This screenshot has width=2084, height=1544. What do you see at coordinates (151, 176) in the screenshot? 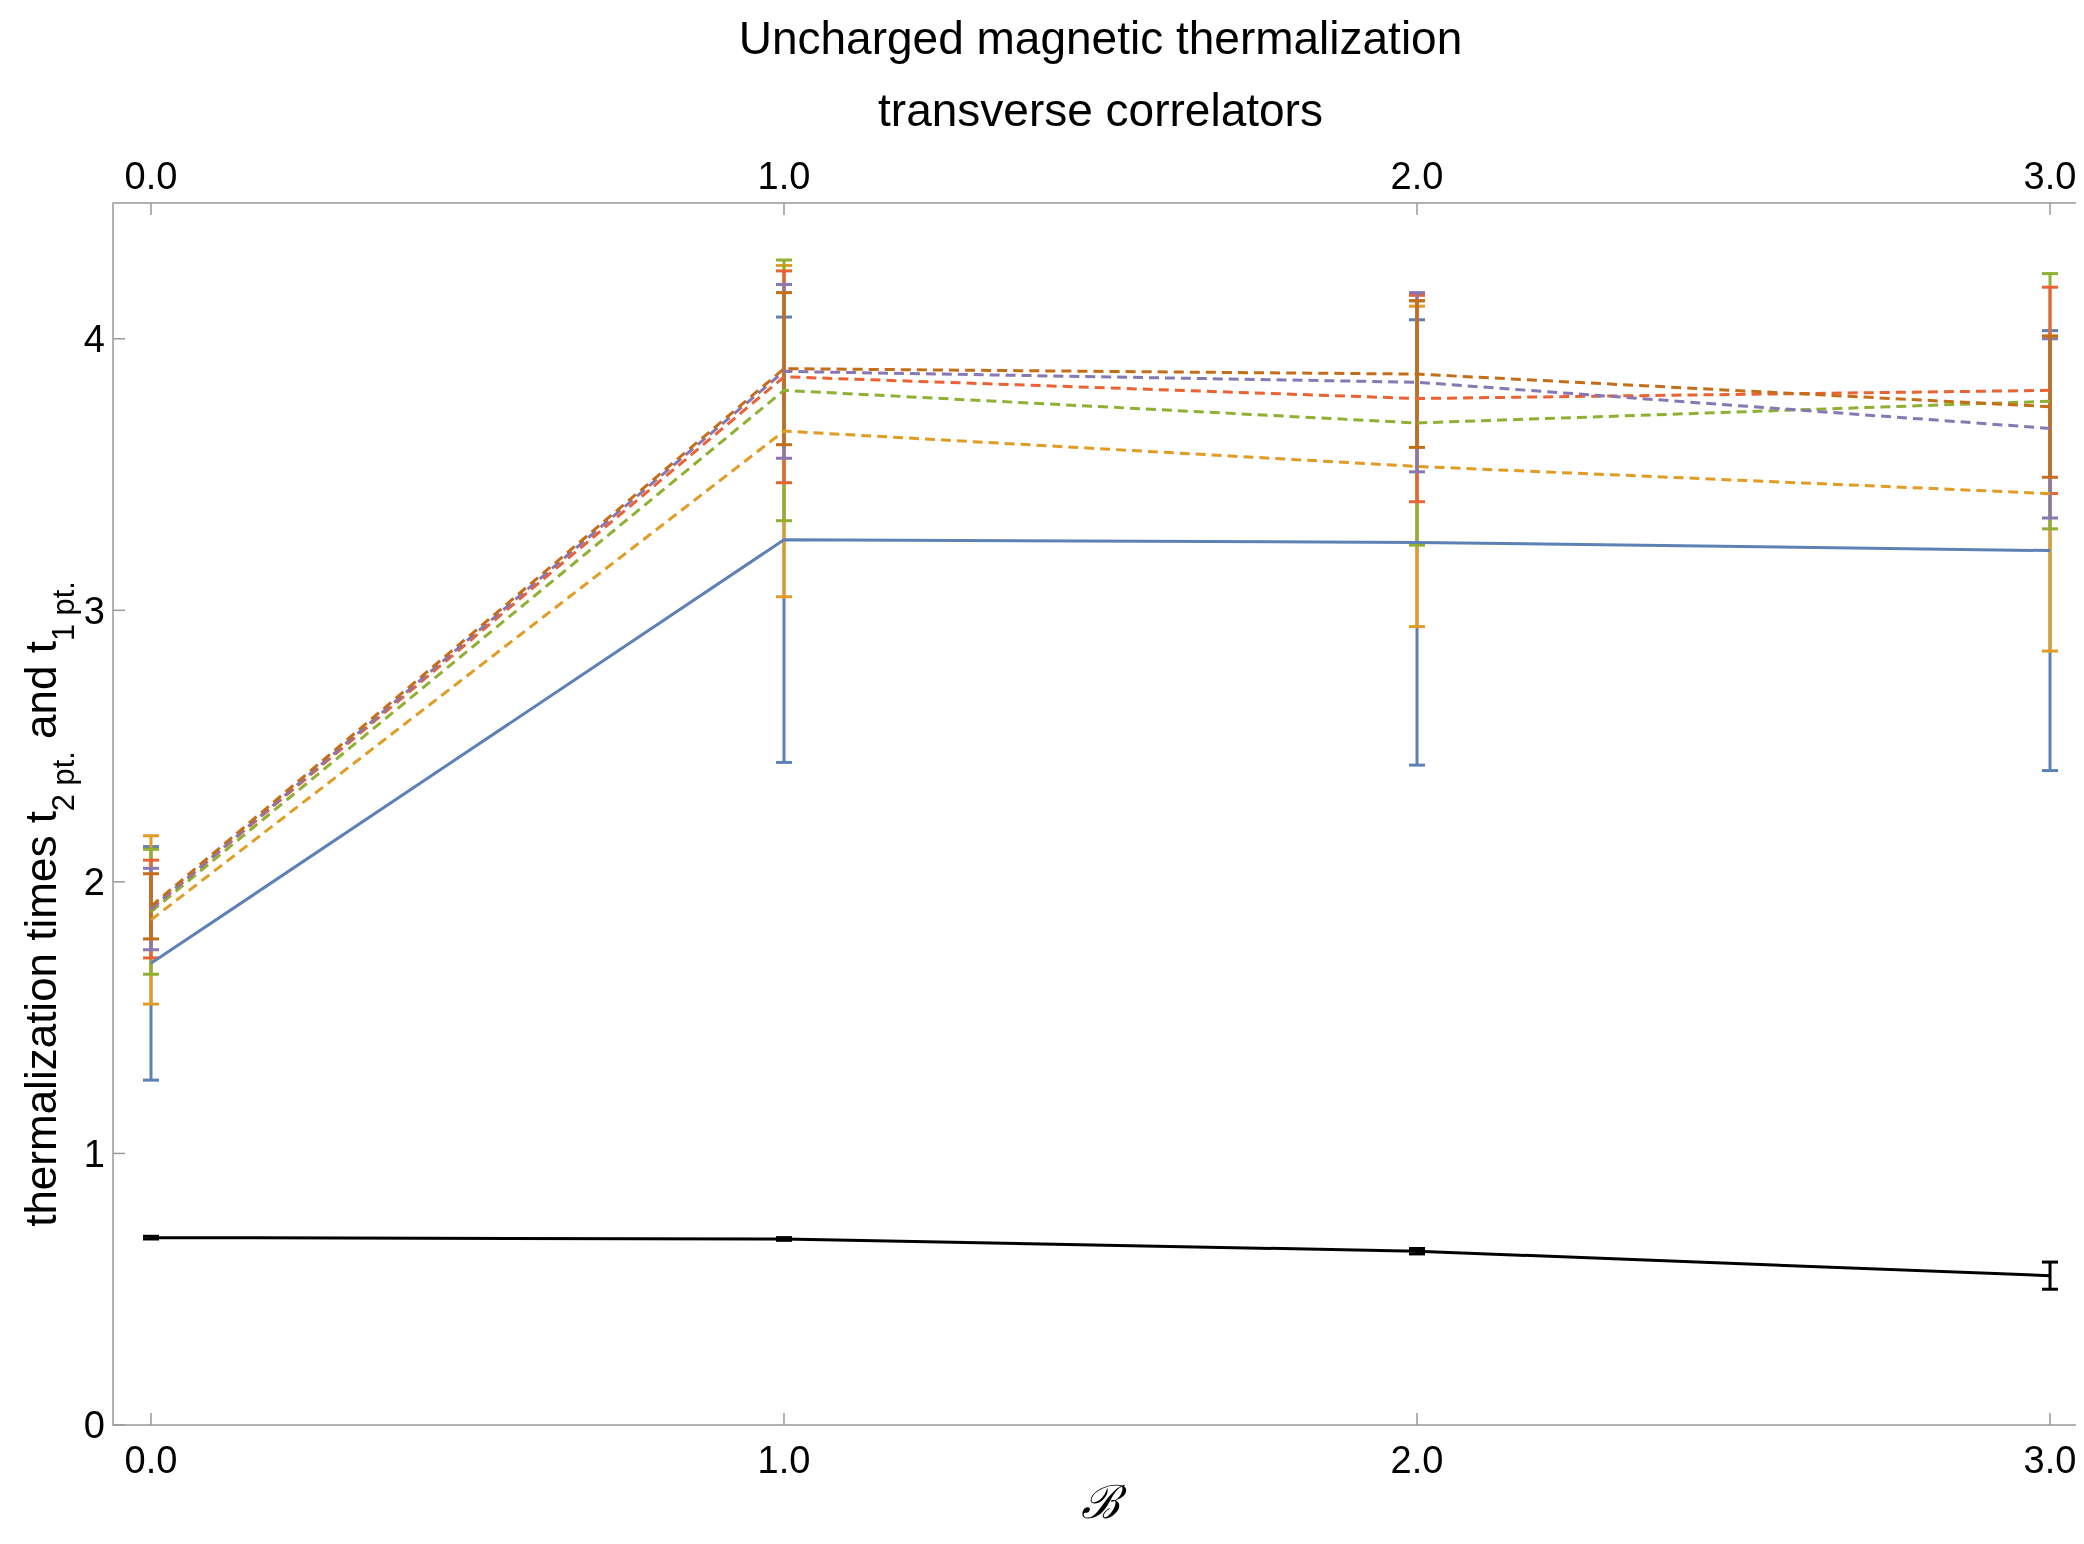
I see `x-tick-label: 0.0` at bounding box center [151, 176].